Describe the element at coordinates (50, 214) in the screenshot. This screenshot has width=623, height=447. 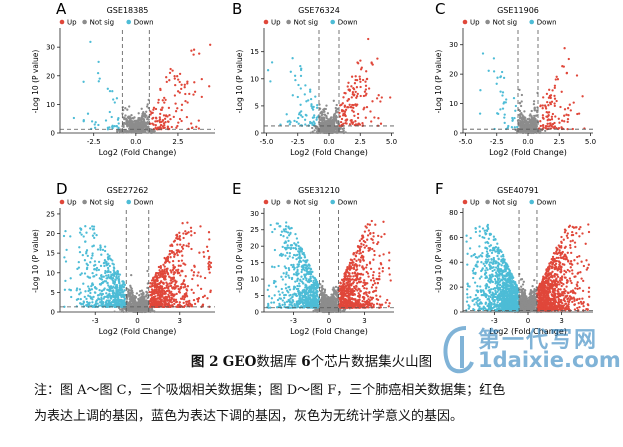
I see `y-tick-label: 25` at that location.